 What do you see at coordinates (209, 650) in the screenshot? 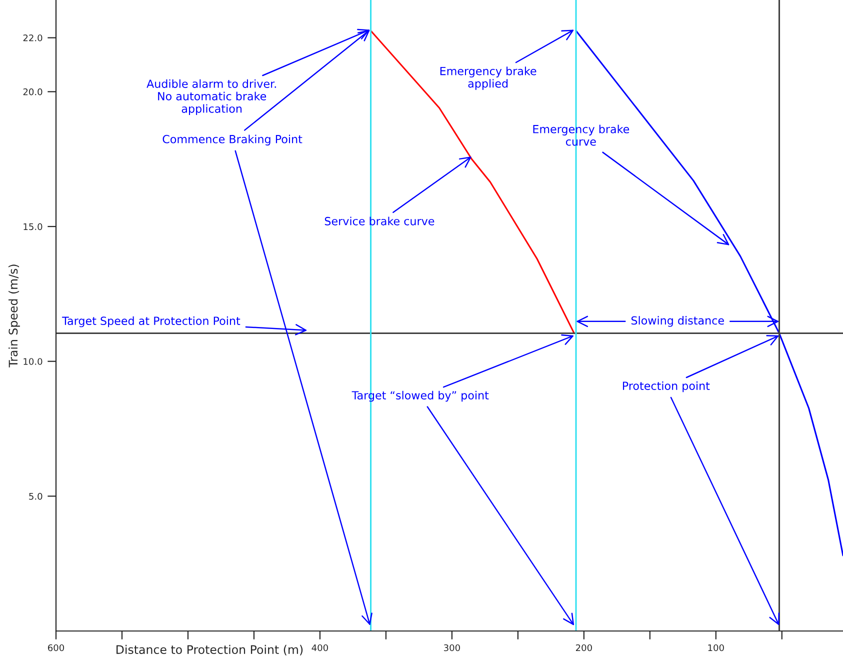
I see `x-axis-title: Distance to Protection Point (m)` at bounding box center [209, 650].